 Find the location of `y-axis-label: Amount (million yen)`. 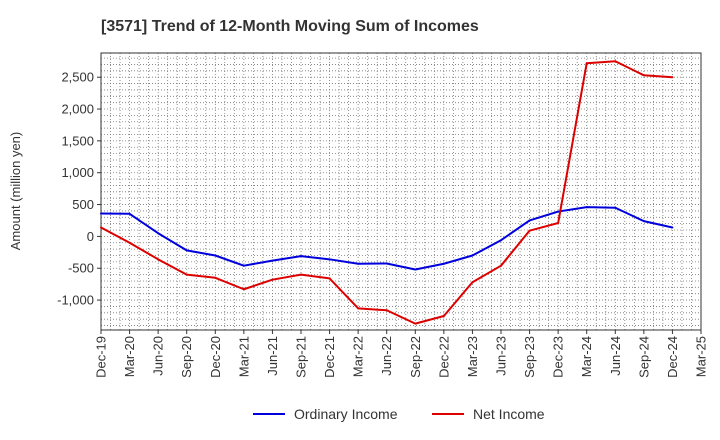

y-axis-label: Amount (million yen) is located at coordinates (15, 191).